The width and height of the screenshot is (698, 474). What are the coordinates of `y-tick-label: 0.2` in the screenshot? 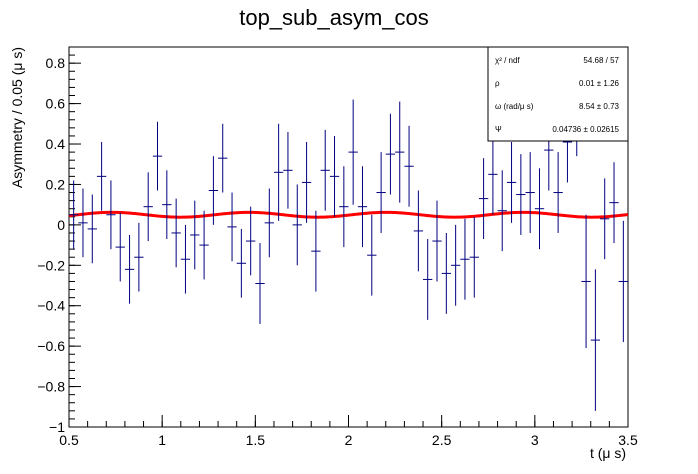 It's located at (56, 184).